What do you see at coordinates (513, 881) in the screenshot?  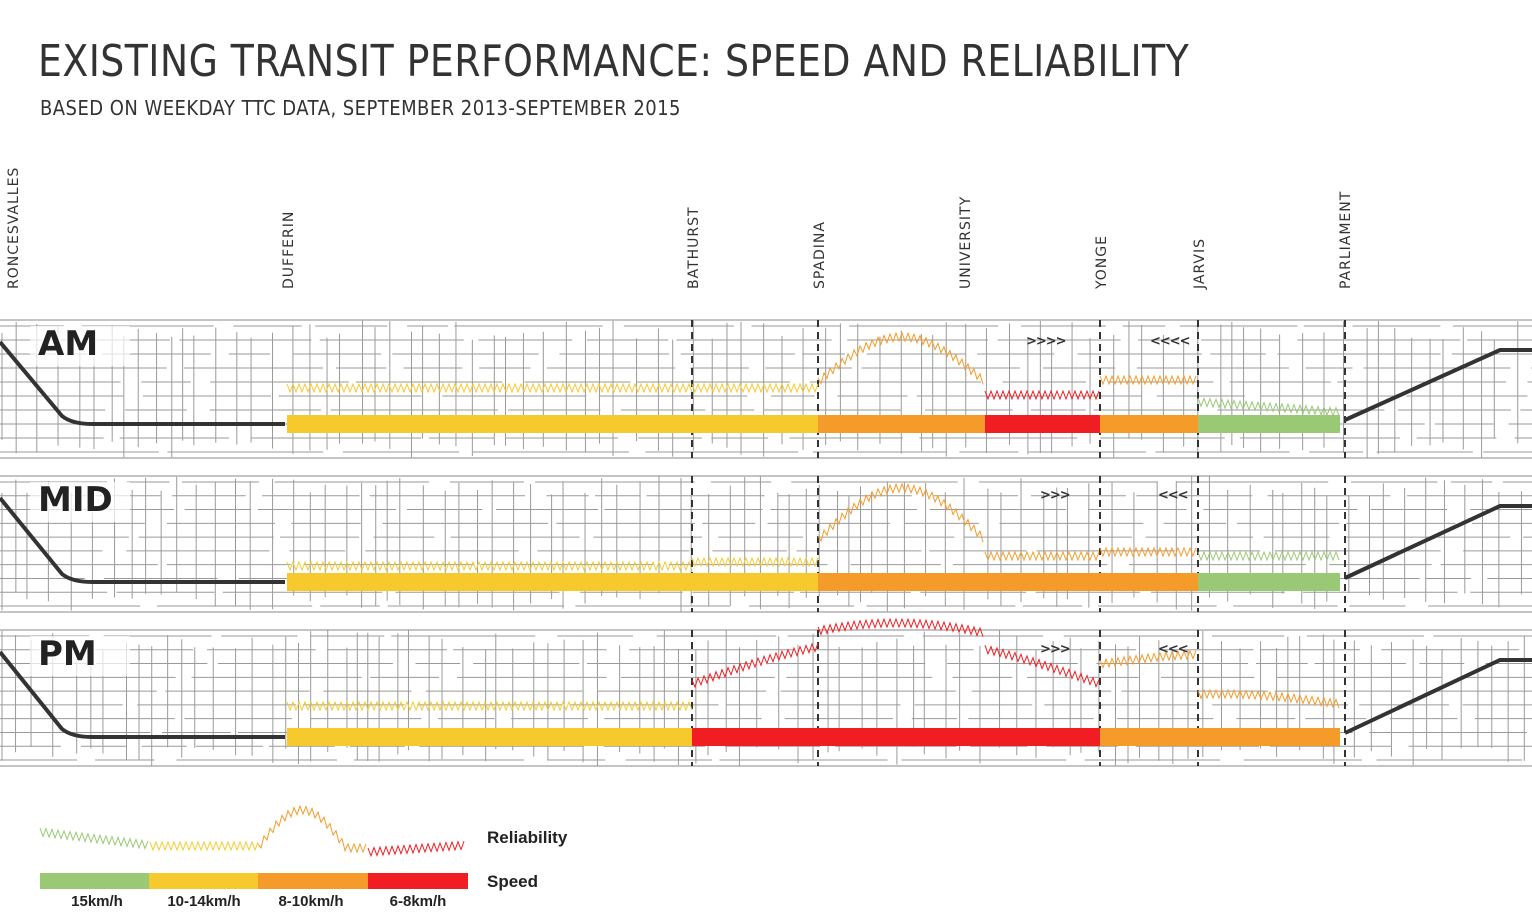 I see `legend-speed-label: Speed` at bounding box center [513, 881].